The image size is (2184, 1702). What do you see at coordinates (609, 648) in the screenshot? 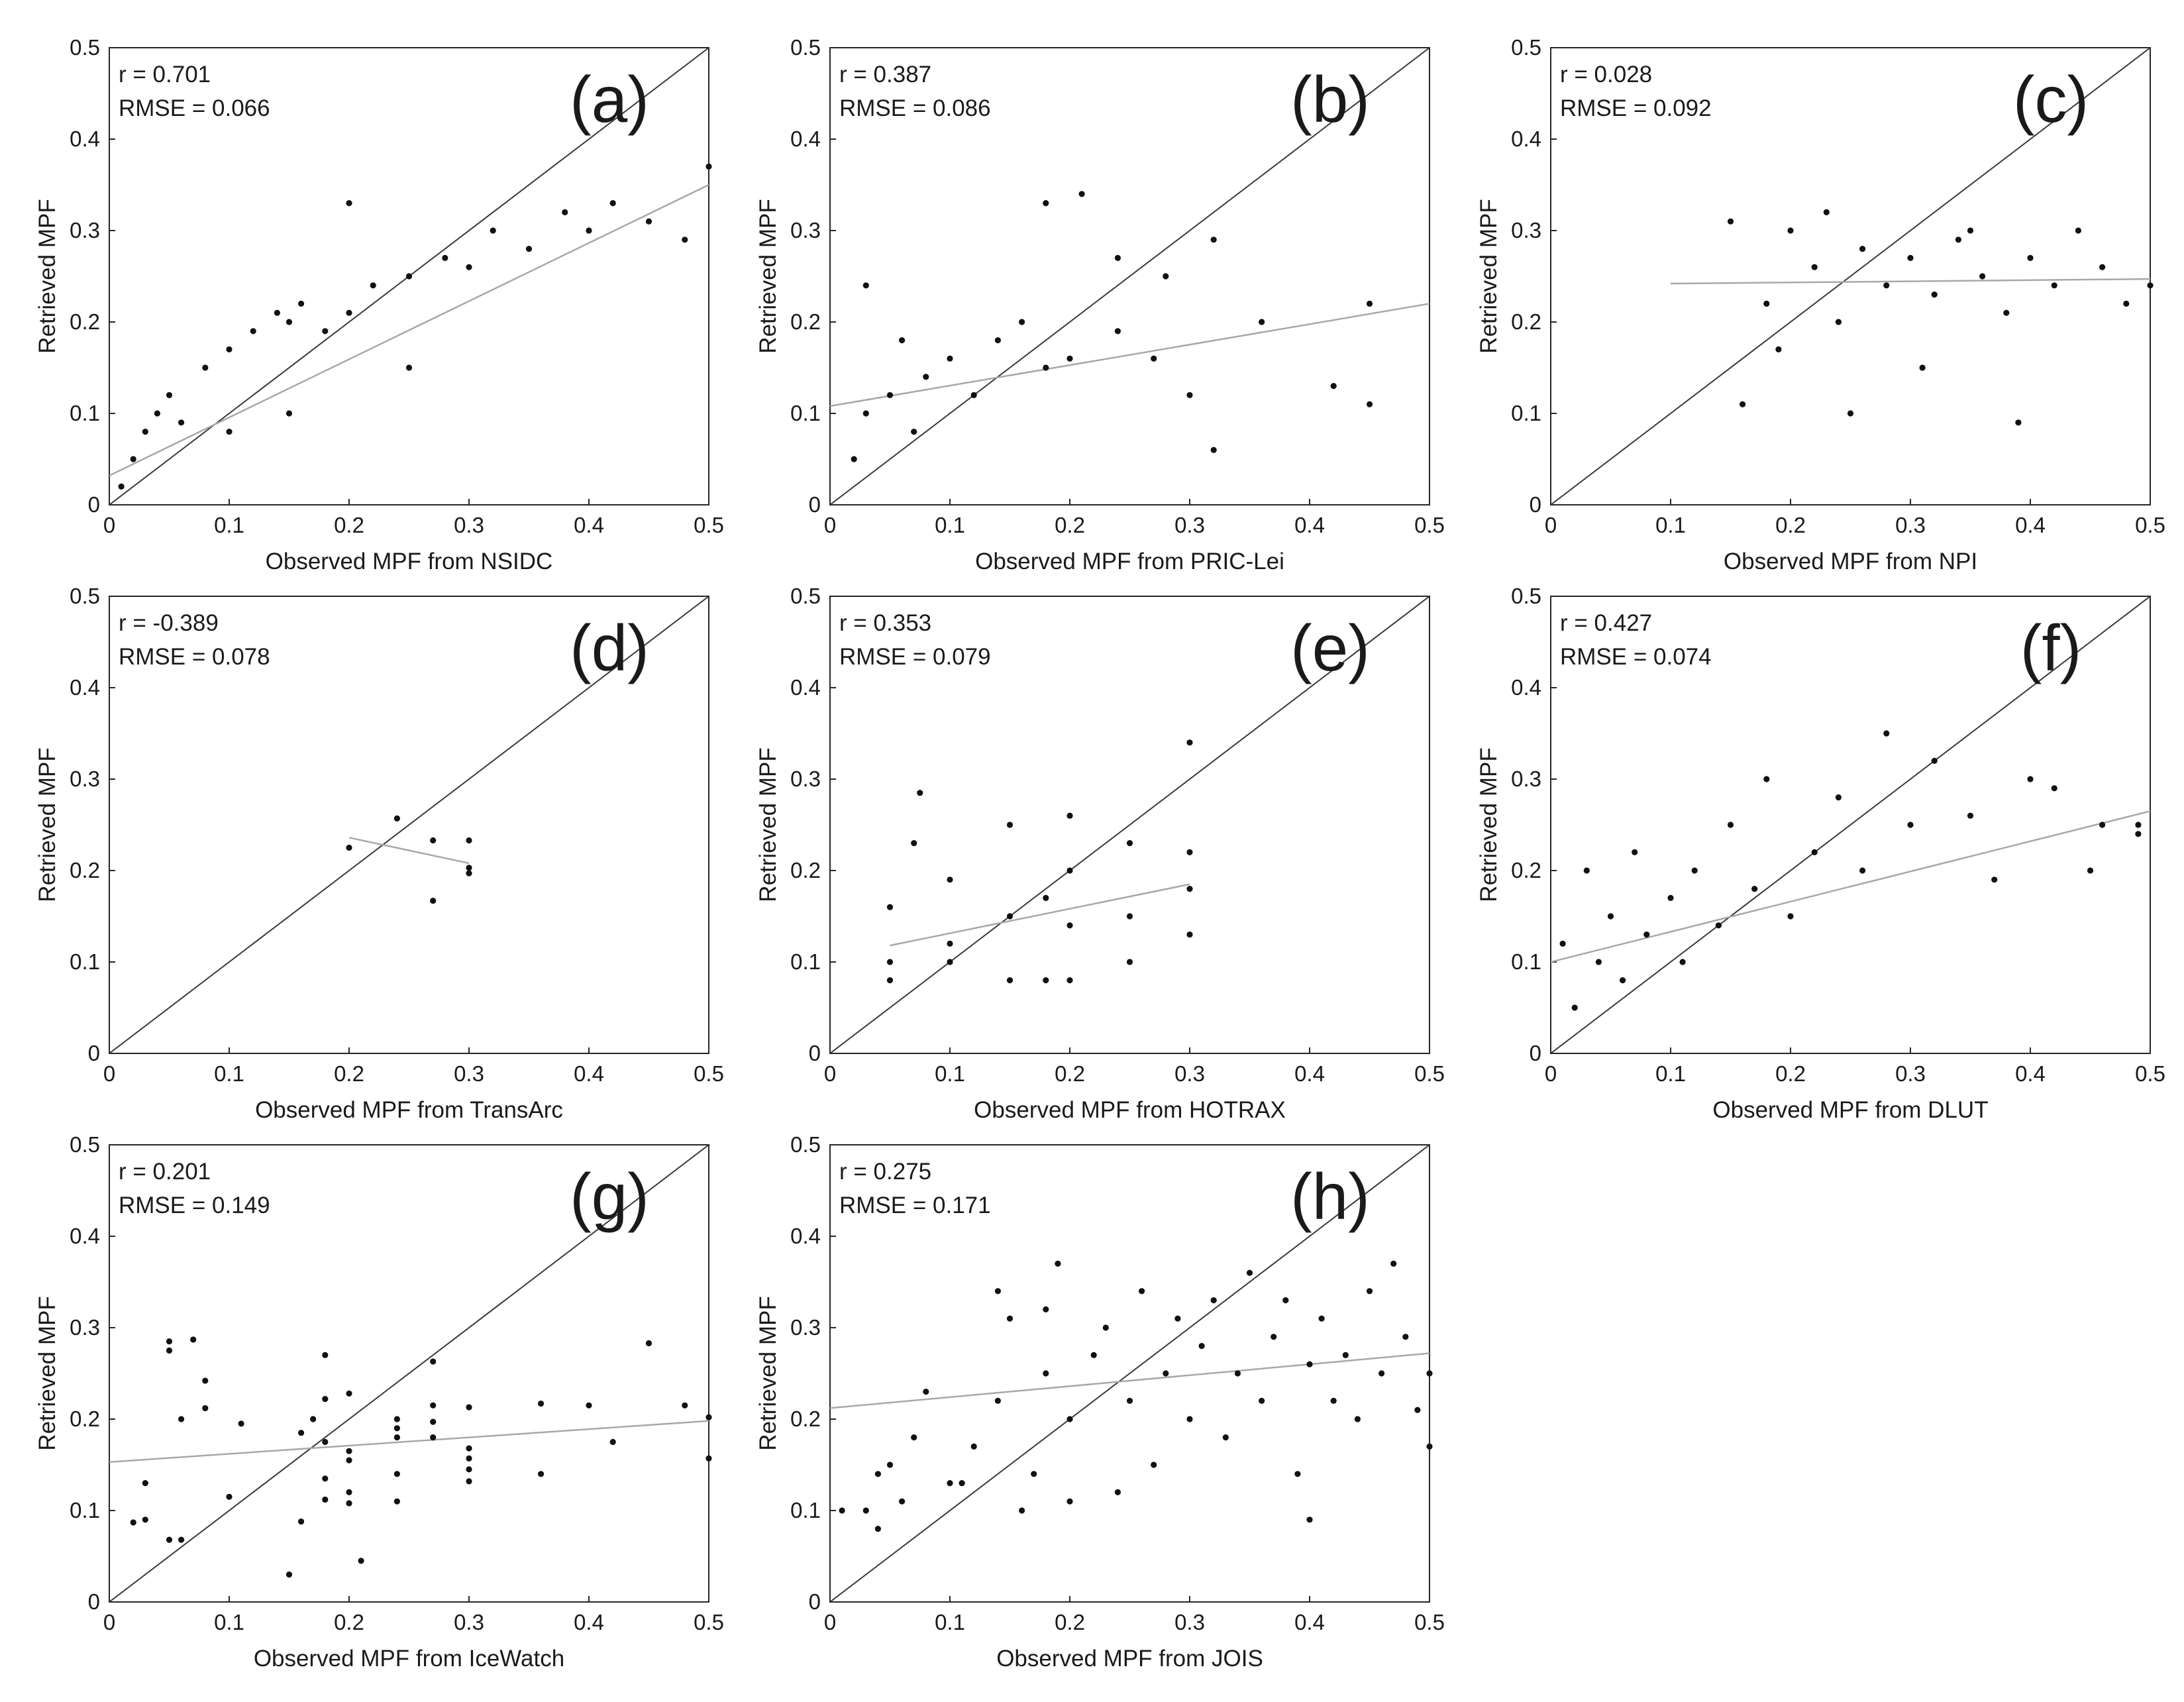
I see `panel-label: (d)` at bounding box center [609, 648].